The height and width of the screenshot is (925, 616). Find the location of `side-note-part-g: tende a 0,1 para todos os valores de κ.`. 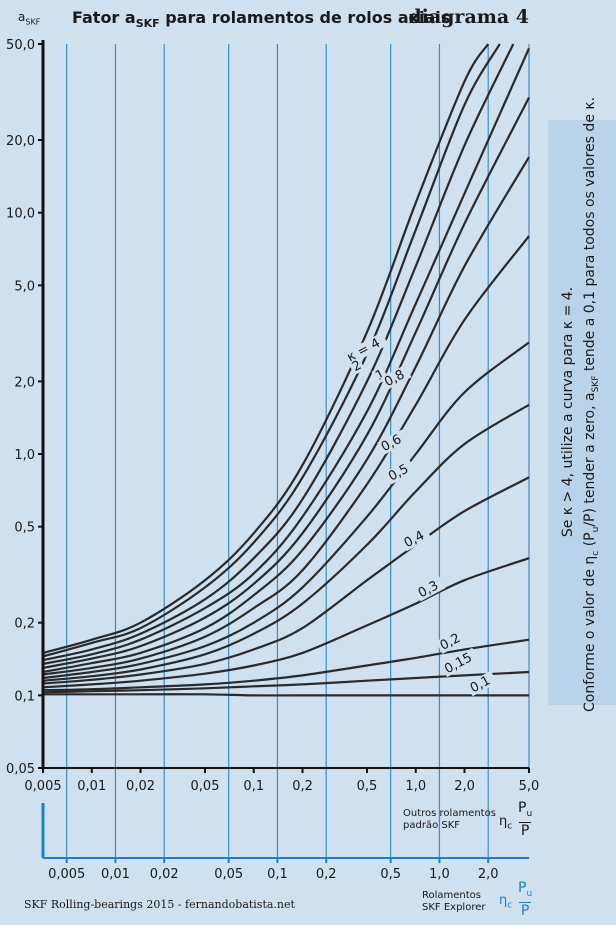

side-note-part-g: tende a 0,1 para todos os valores de κ. is located at coordinates (590, 236).